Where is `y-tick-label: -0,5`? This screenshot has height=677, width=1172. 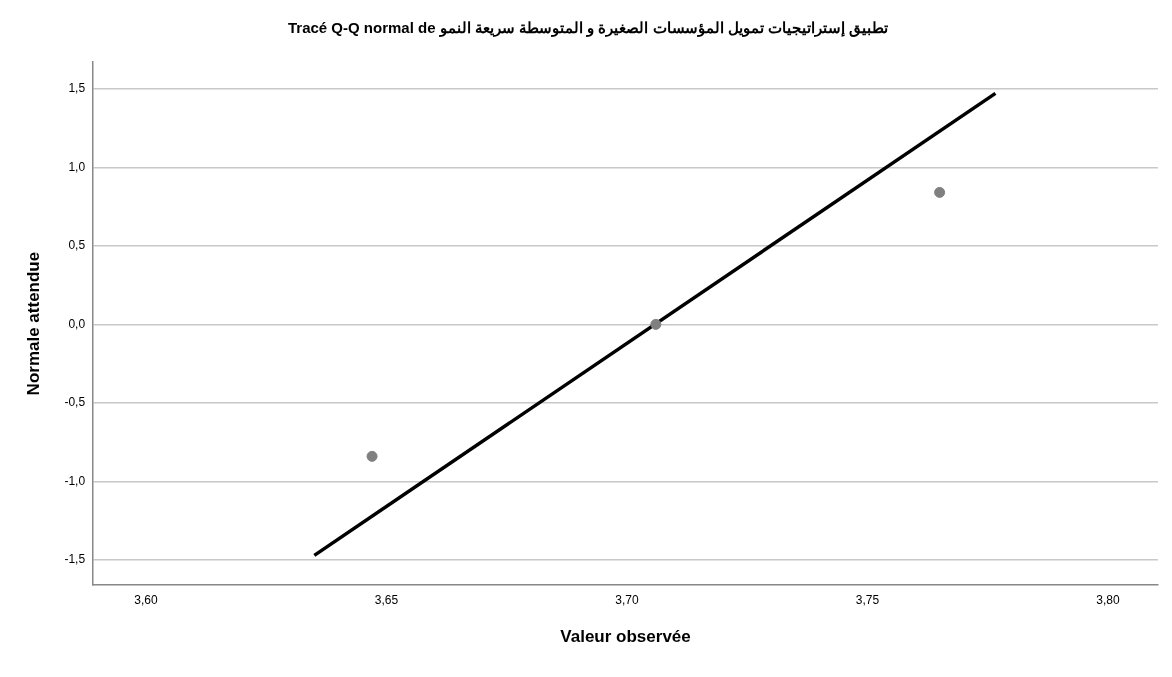
y-tick-label: -0,5 is located at coordinates (75, 402).